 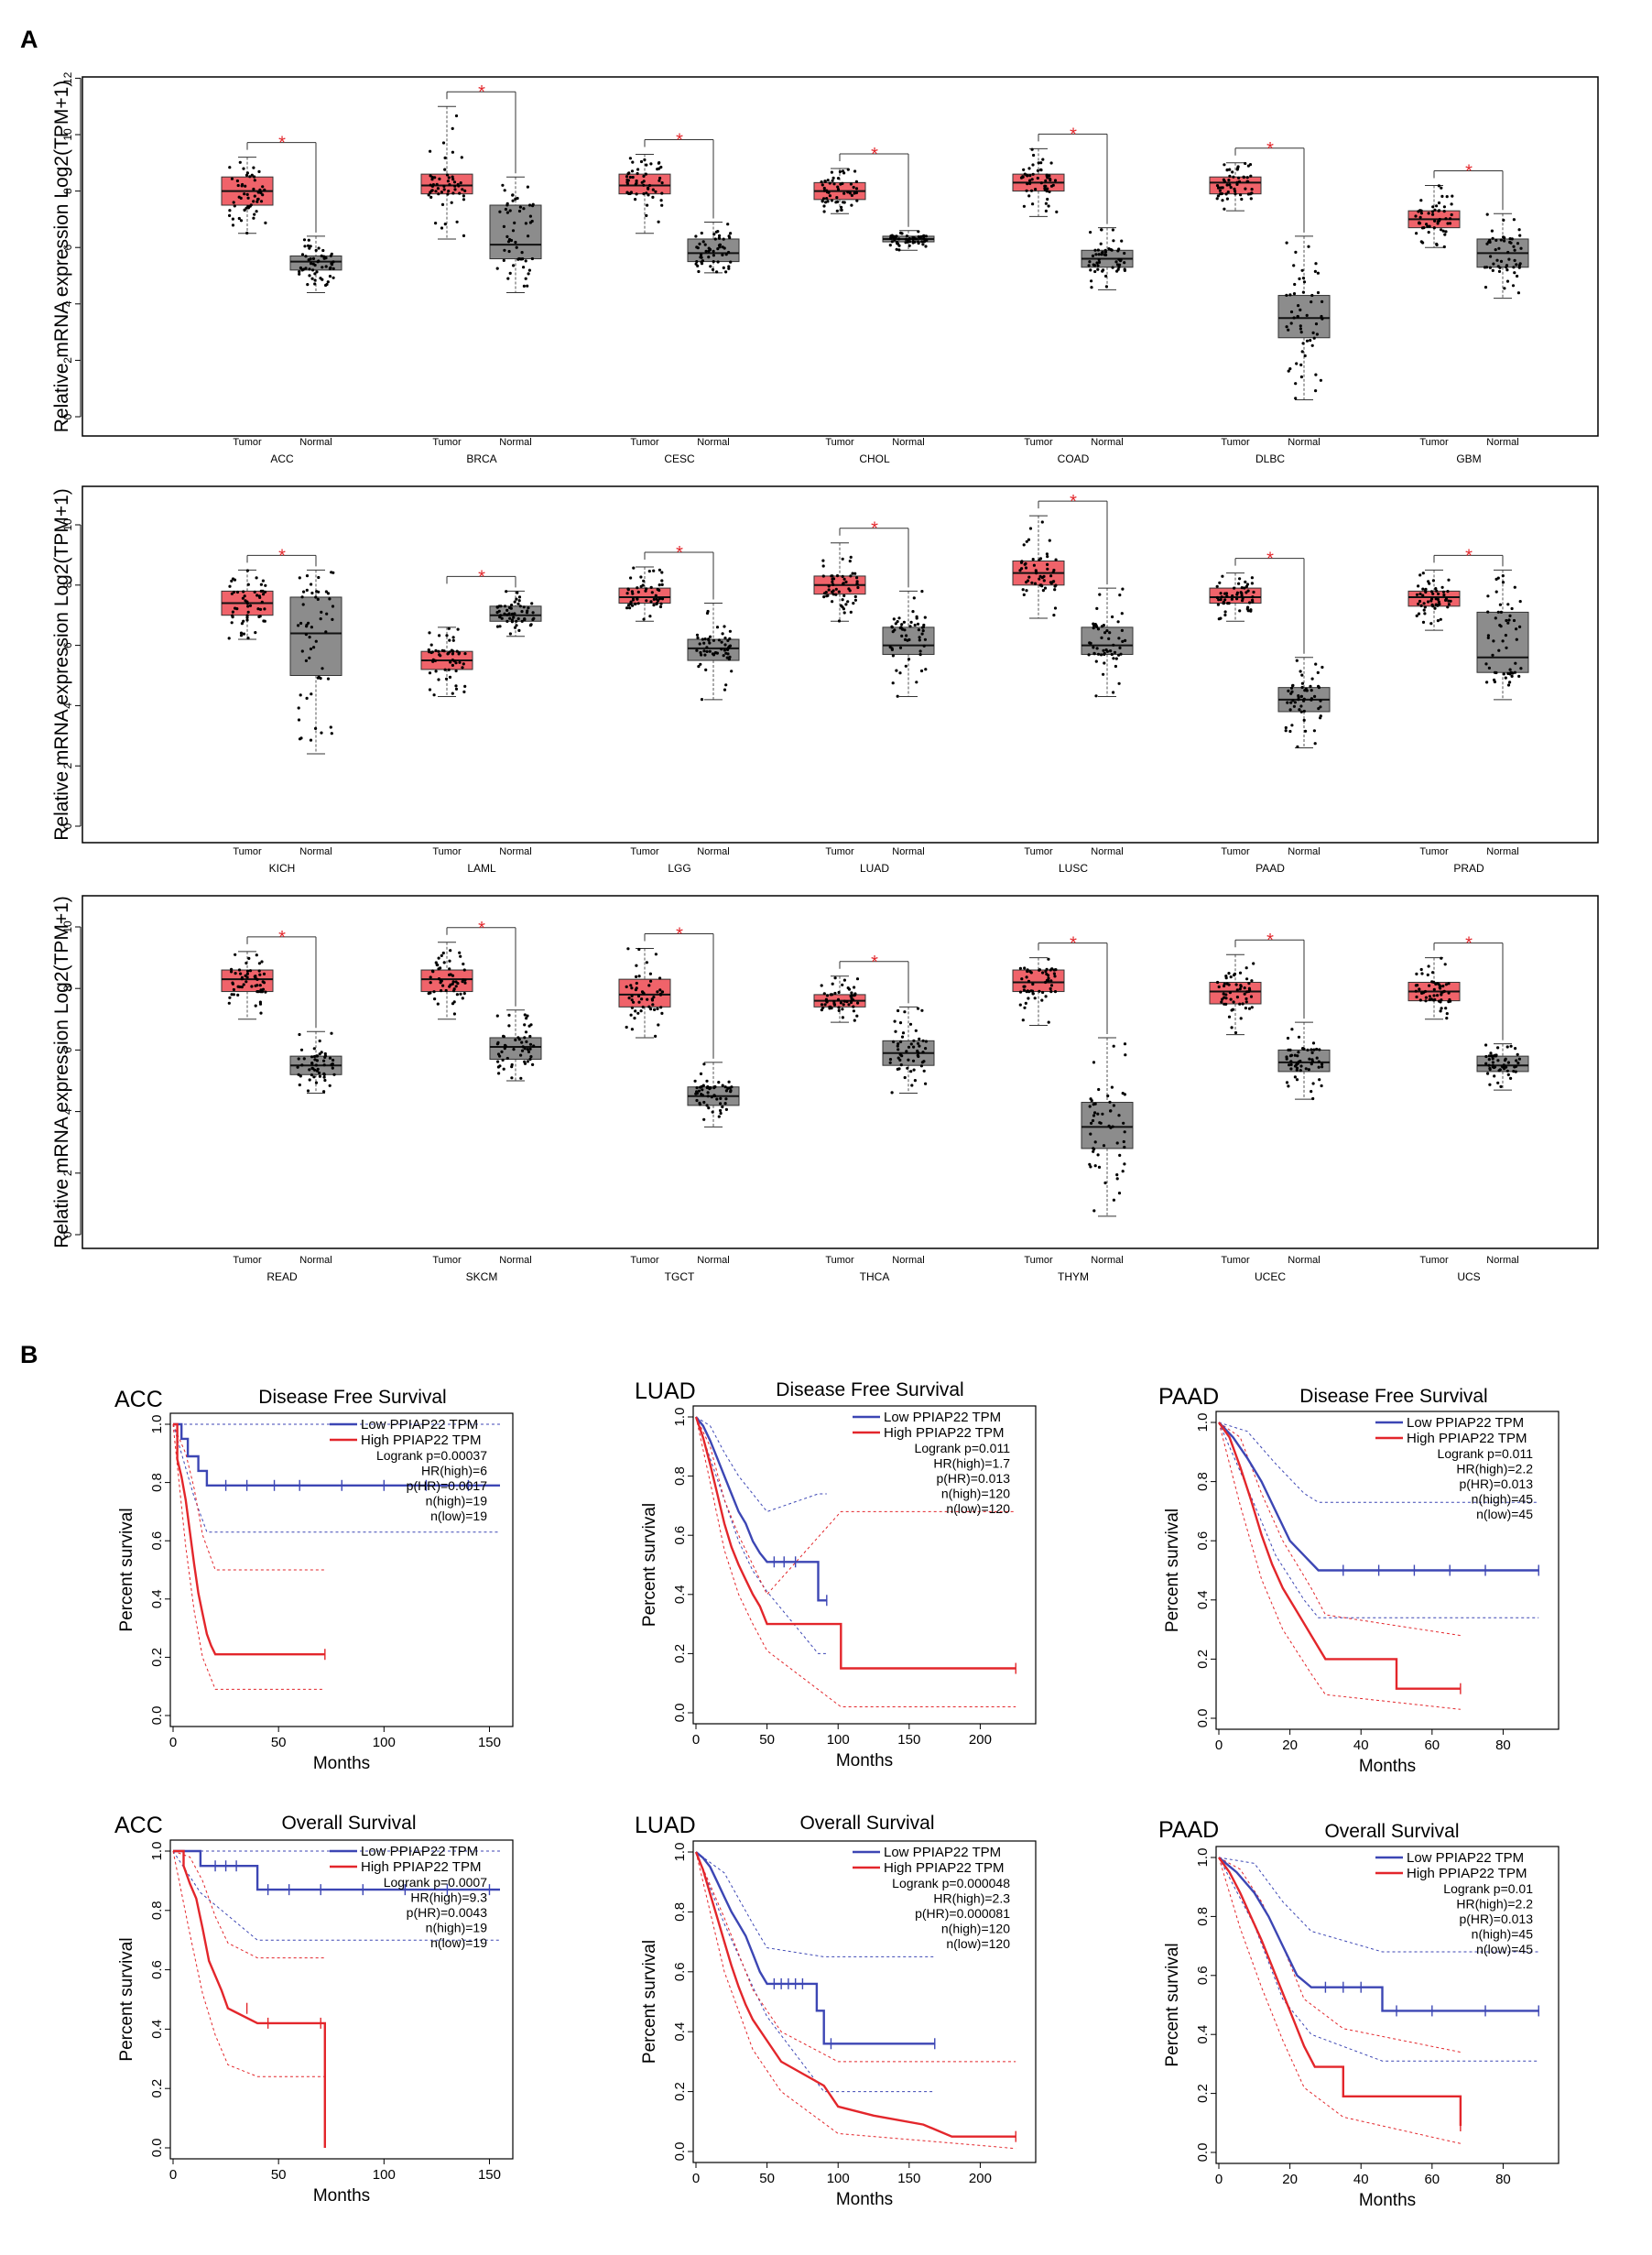 What do you see at coordinates (680, 1852) in the screenshot?
I see `y-tick-label: 1.0` at bounding box center [680, 1852].